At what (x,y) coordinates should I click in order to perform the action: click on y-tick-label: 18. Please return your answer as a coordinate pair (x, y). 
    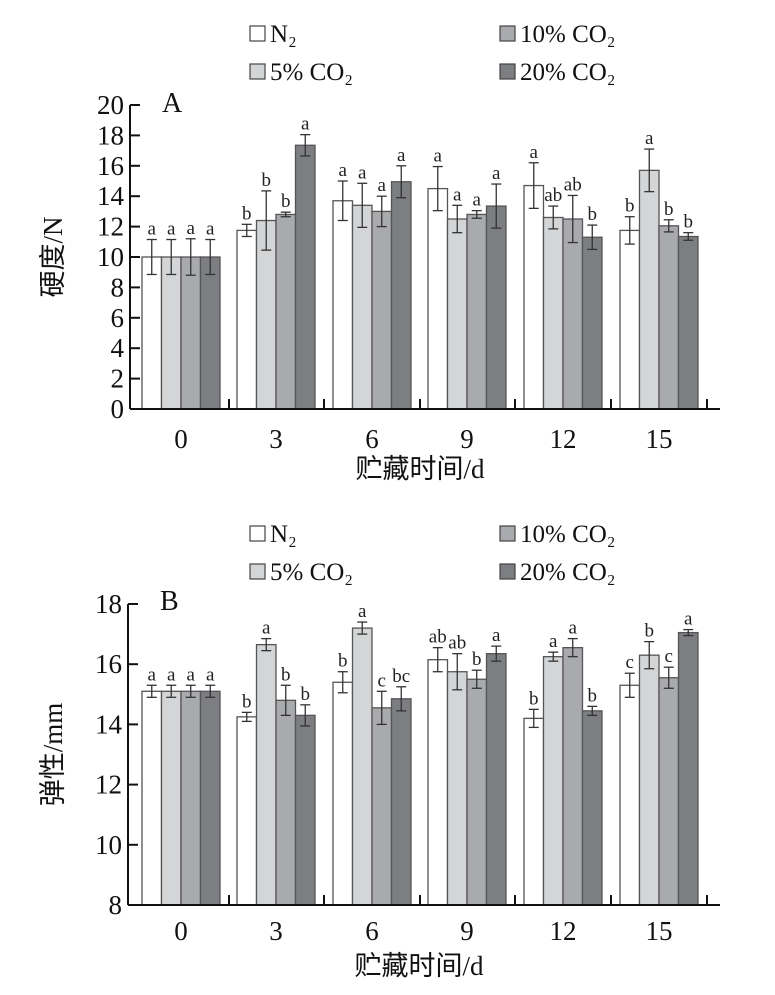
    Looking at the image, I should click on (108, 604).